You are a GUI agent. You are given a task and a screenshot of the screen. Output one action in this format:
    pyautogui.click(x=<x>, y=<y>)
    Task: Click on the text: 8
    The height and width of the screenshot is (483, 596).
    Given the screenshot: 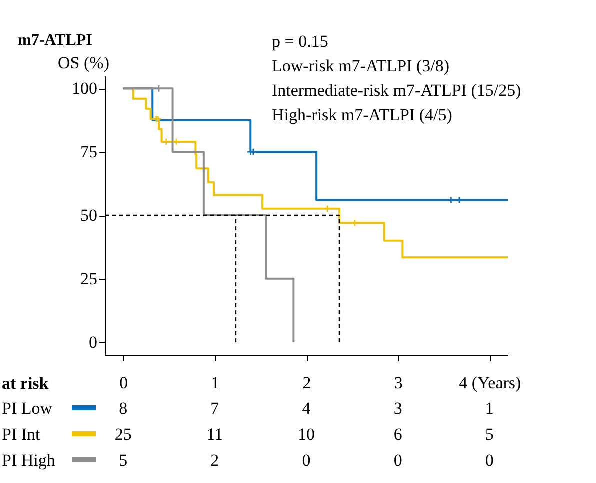 What is the action you would take?
    pyautogui.click(x=123, y=408)
    